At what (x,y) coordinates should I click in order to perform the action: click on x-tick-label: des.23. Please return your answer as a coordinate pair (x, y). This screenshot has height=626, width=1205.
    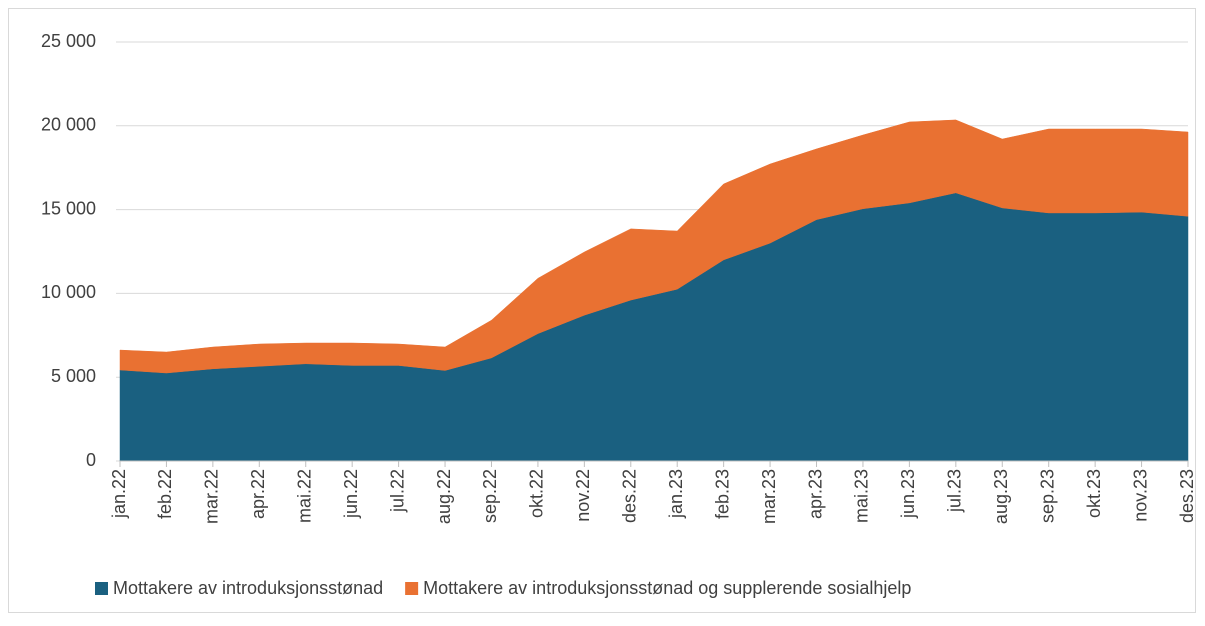
    Looking at the image, I should click on (1187, 496).